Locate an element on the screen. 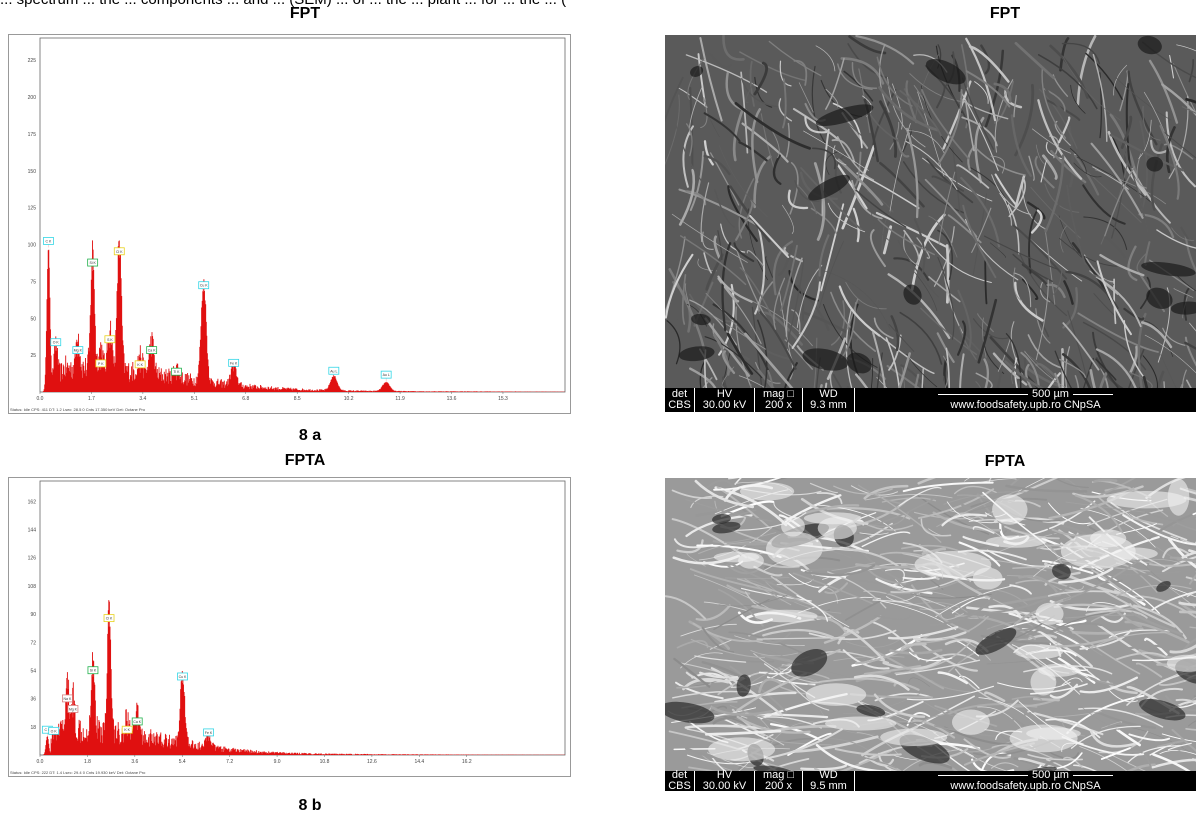 The image size is (1200, 821). x-tick-label: 11.9 is located at coordinates (400, 399).